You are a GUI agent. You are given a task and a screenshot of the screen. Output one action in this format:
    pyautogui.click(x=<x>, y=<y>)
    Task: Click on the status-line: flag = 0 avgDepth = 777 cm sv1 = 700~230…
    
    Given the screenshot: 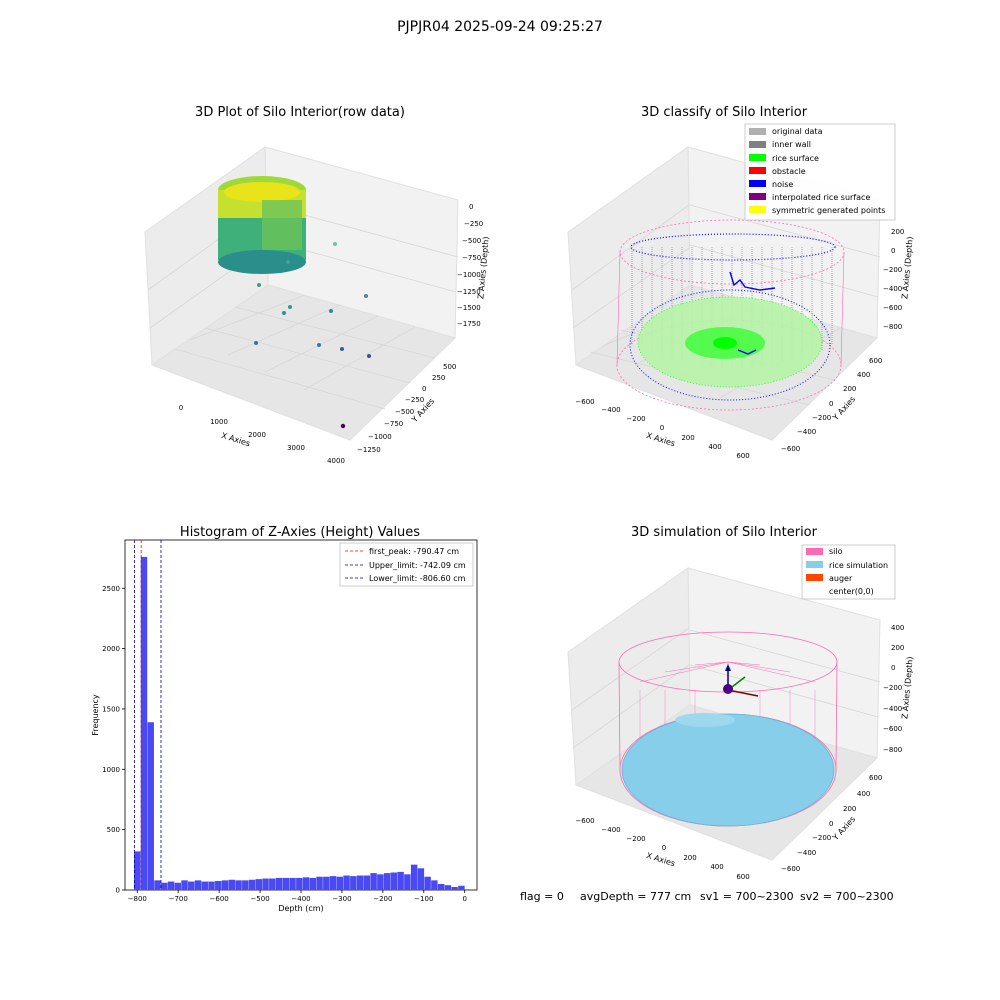 What is the action you would take?
    pyautogui.click(x=707, y=896)
    